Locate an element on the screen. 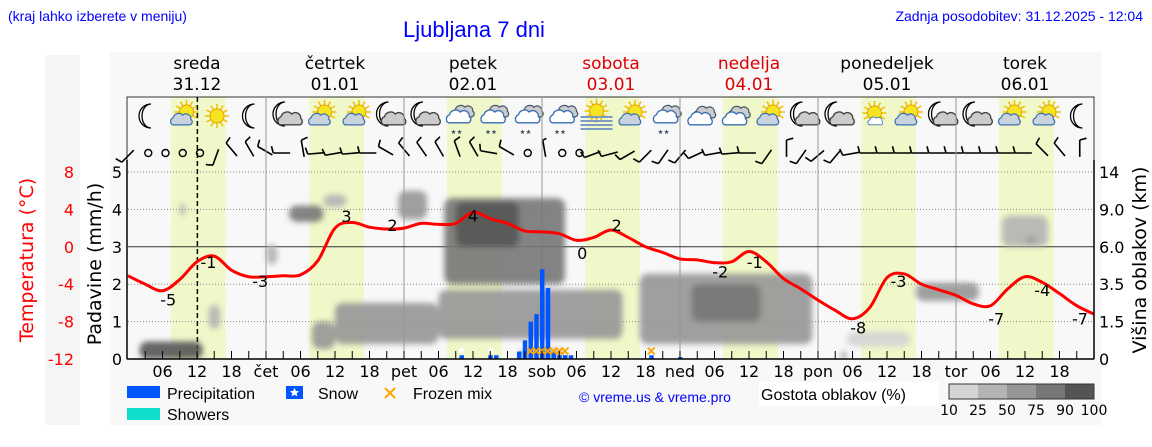  copyright-link: © vreme.us & vreme.pro is located at coordinates (655, 397).